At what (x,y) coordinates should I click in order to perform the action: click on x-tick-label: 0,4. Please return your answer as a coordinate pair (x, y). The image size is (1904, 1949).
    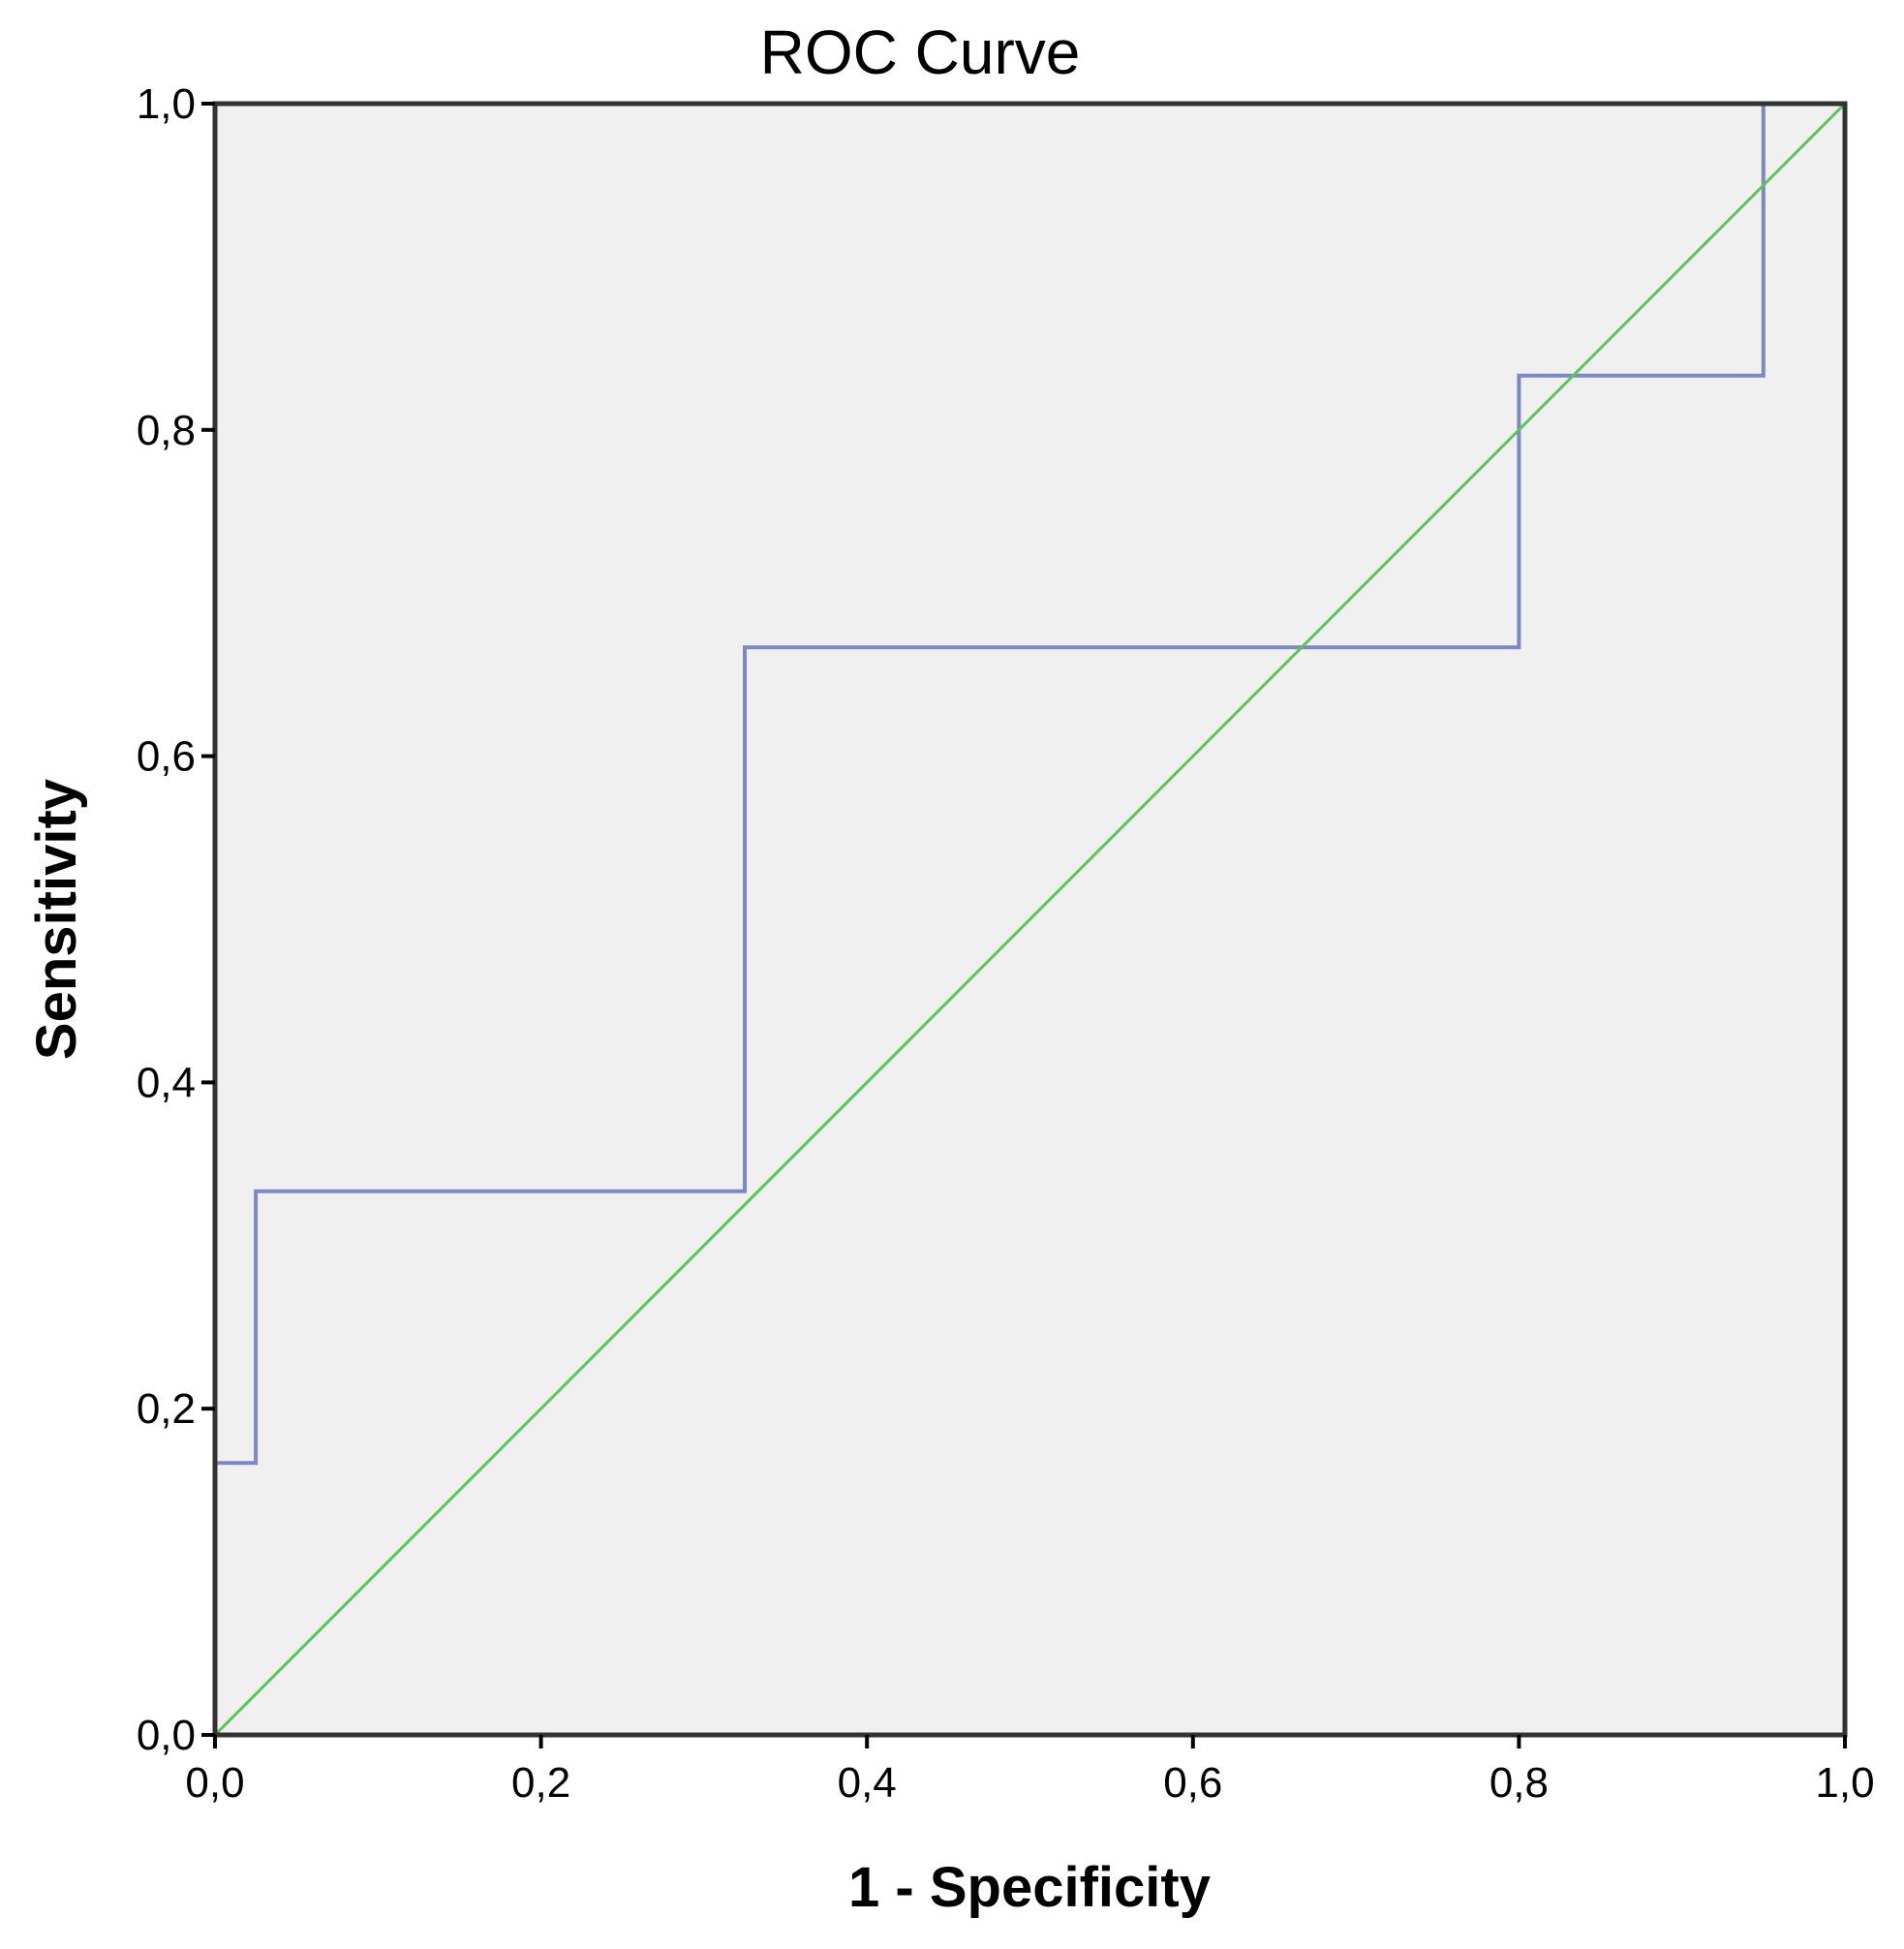
    Looking at the image, I should click on (868, 1783).